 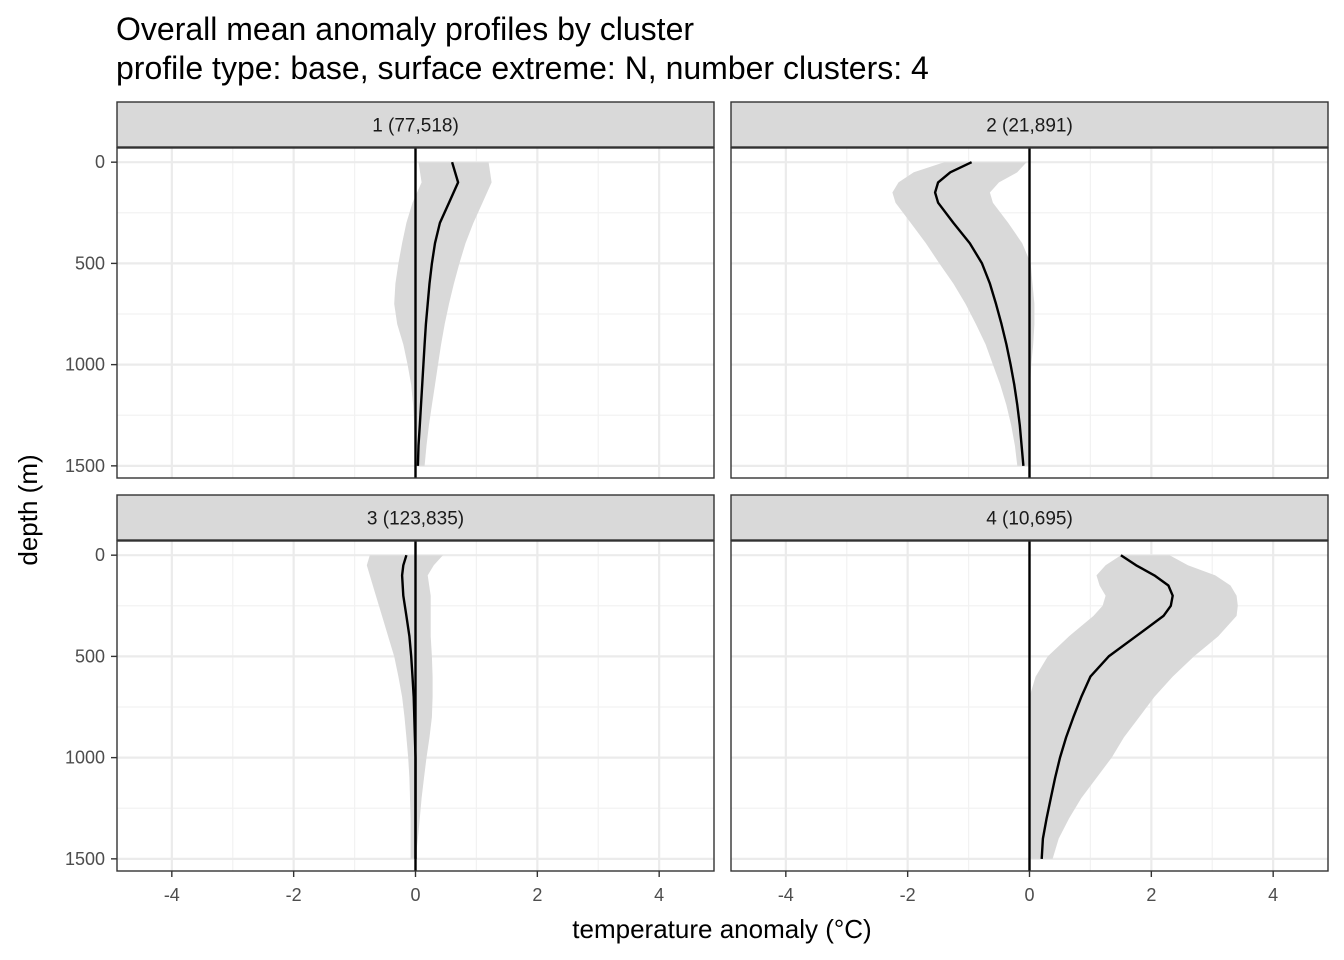 I want to click on y-axis-title: depth (m), so click(x=28, y=509).